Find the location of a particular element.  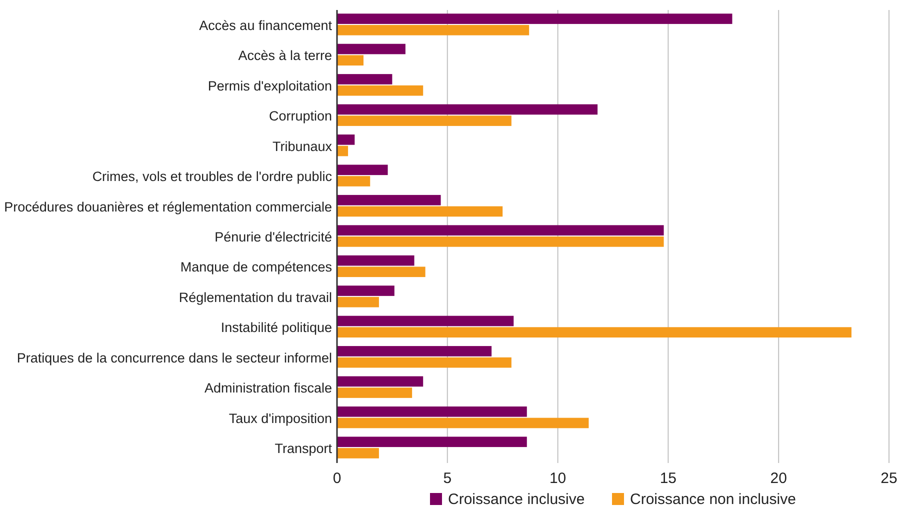

legend-label: Croissance non inclusive is located at coordinates (713, 499).